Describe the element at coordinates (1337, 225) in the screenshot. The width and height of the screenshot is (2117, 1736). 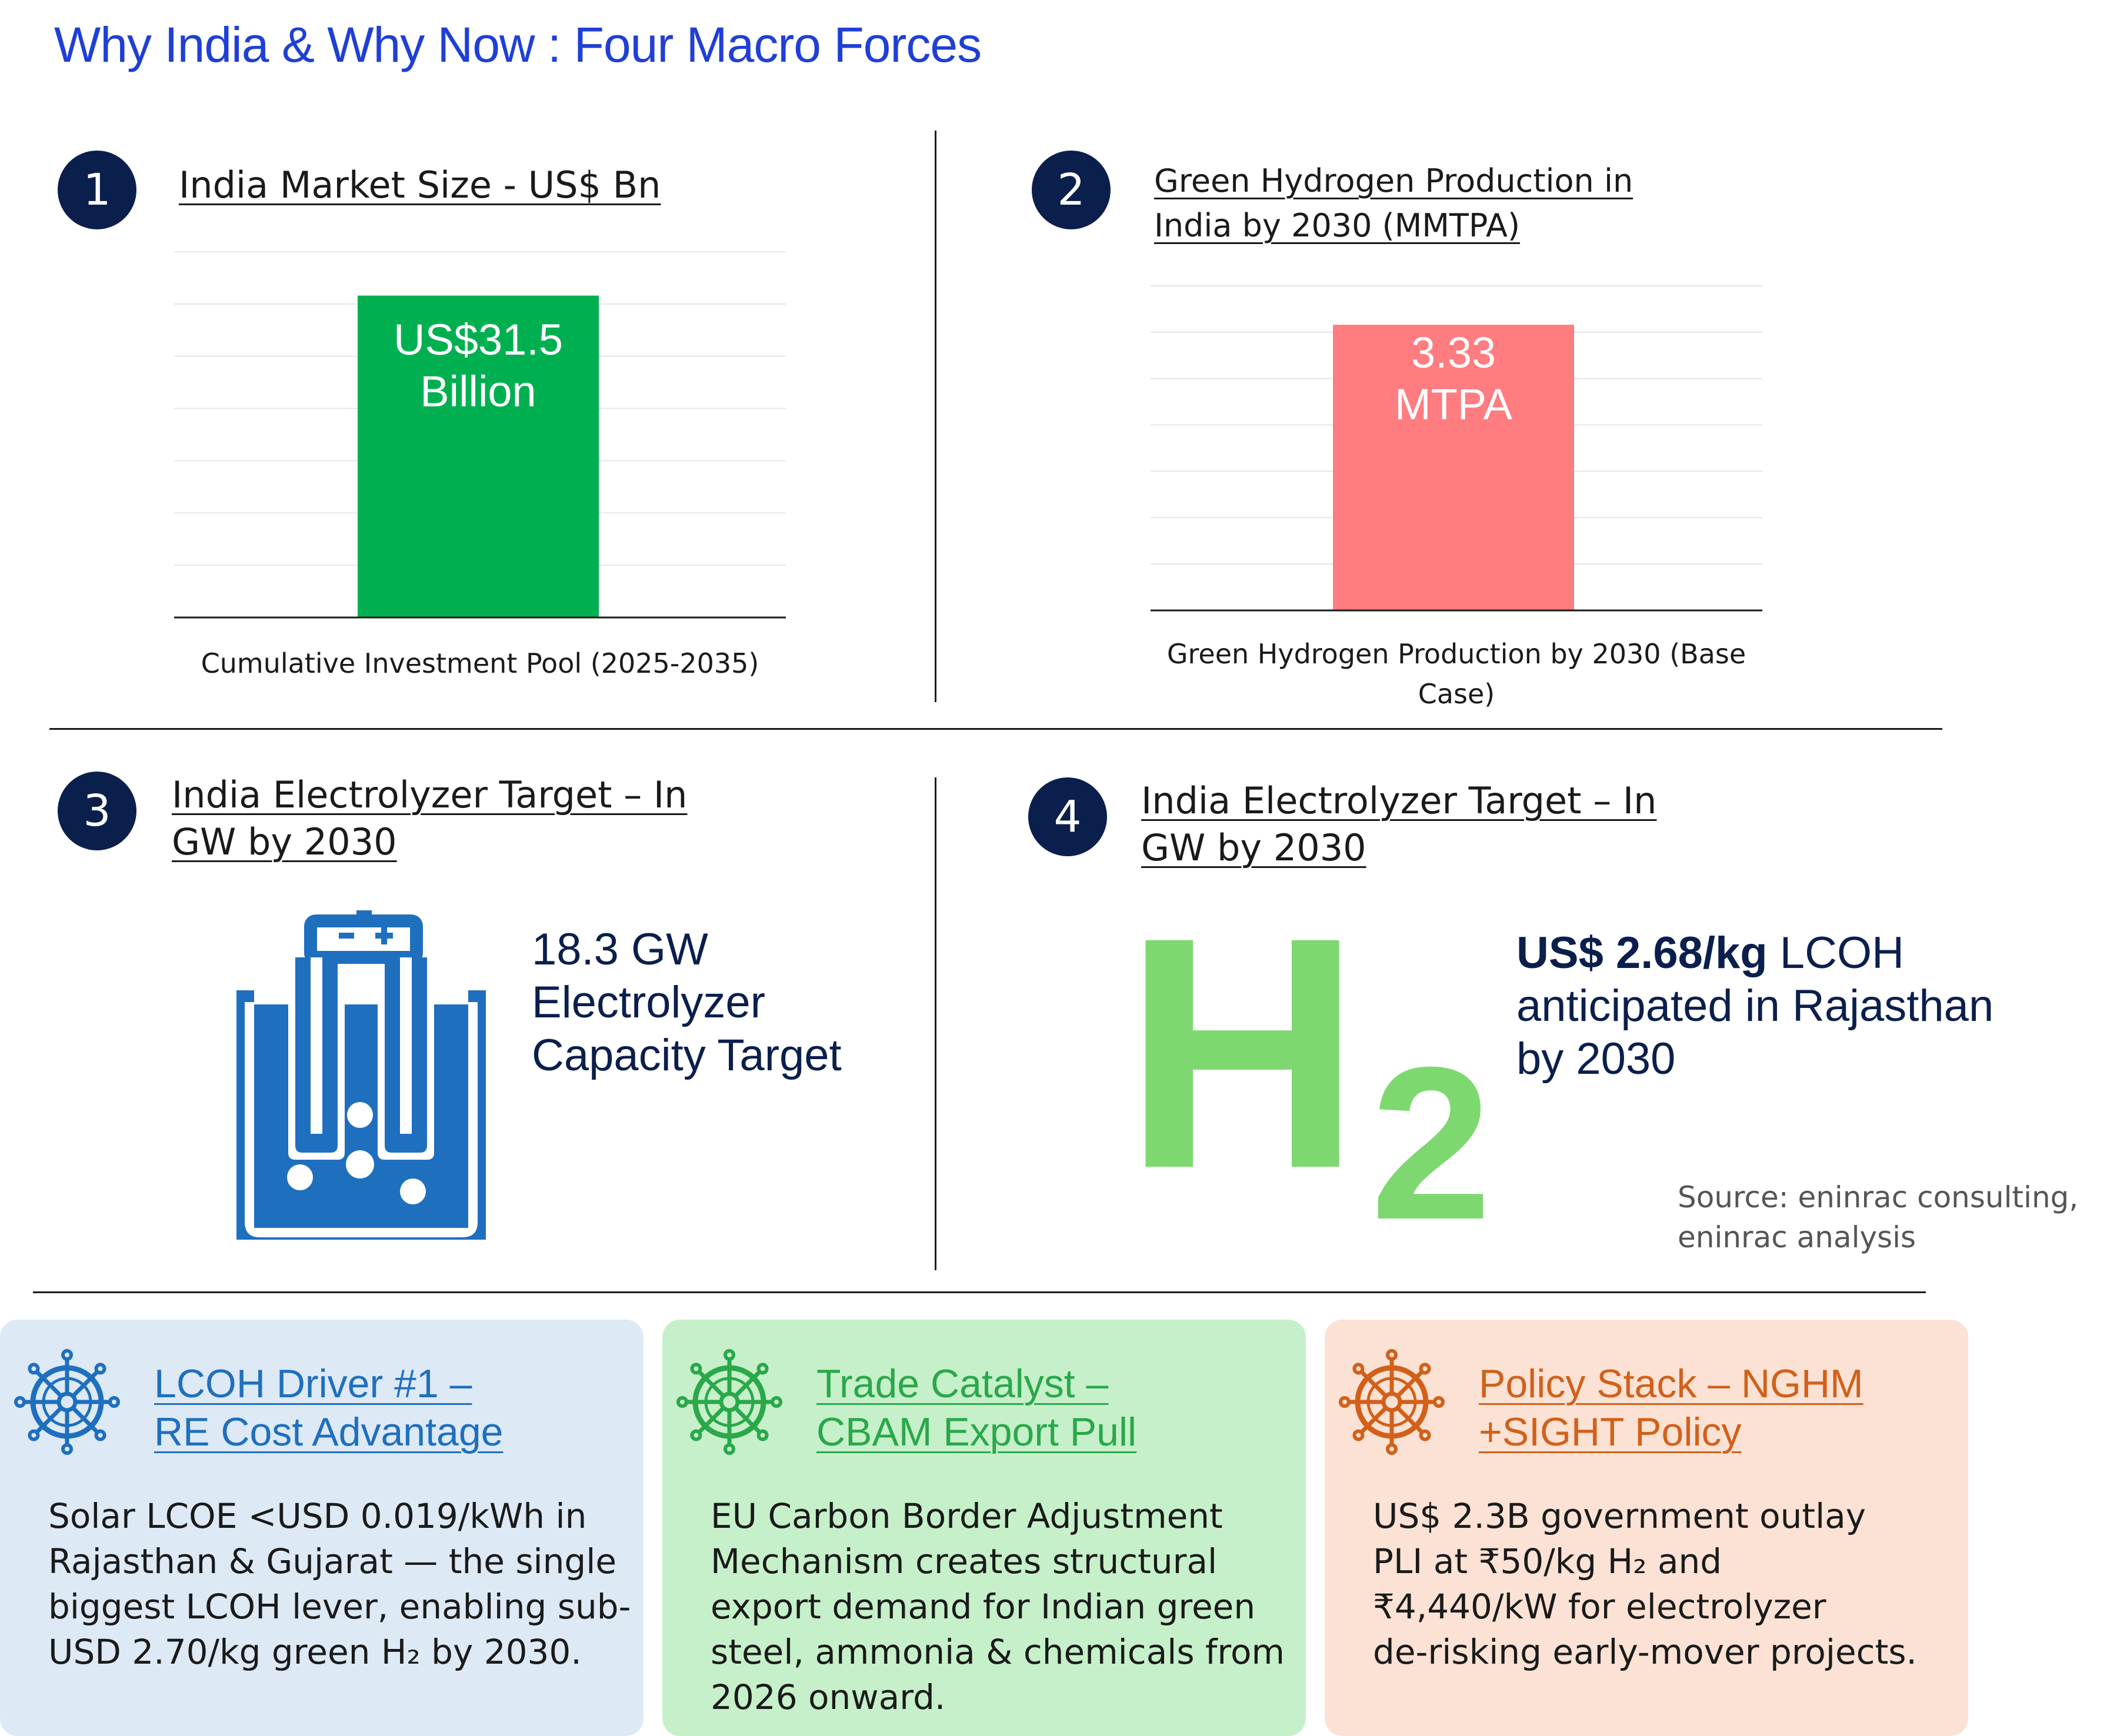
I see `panel-2-title-line-2: India by 2030 (MMTPA)` at that location.